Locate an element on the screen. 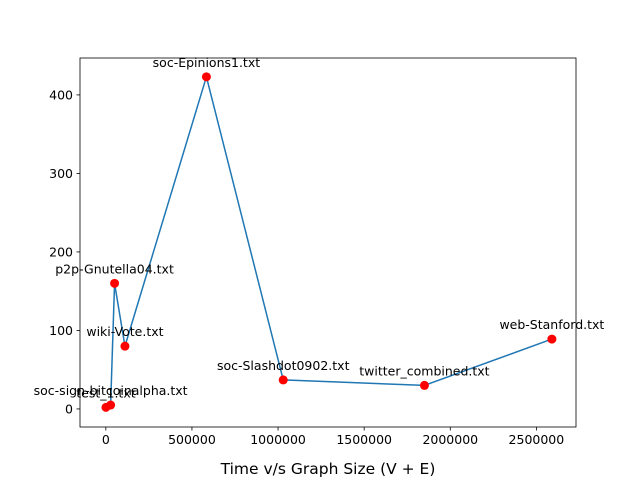 The image size is (640, 480). point-label: test_1.txt is located at coordinates (105, 392).